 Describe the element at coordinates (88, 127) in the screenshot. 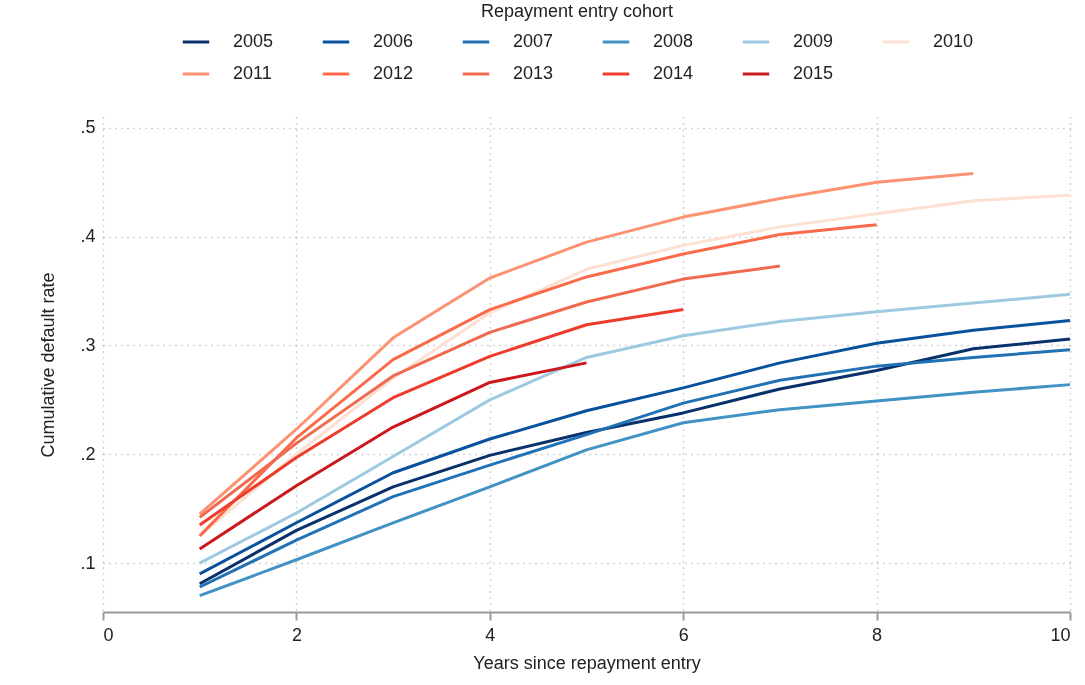

I see `y-tick-label: .5` at that location.